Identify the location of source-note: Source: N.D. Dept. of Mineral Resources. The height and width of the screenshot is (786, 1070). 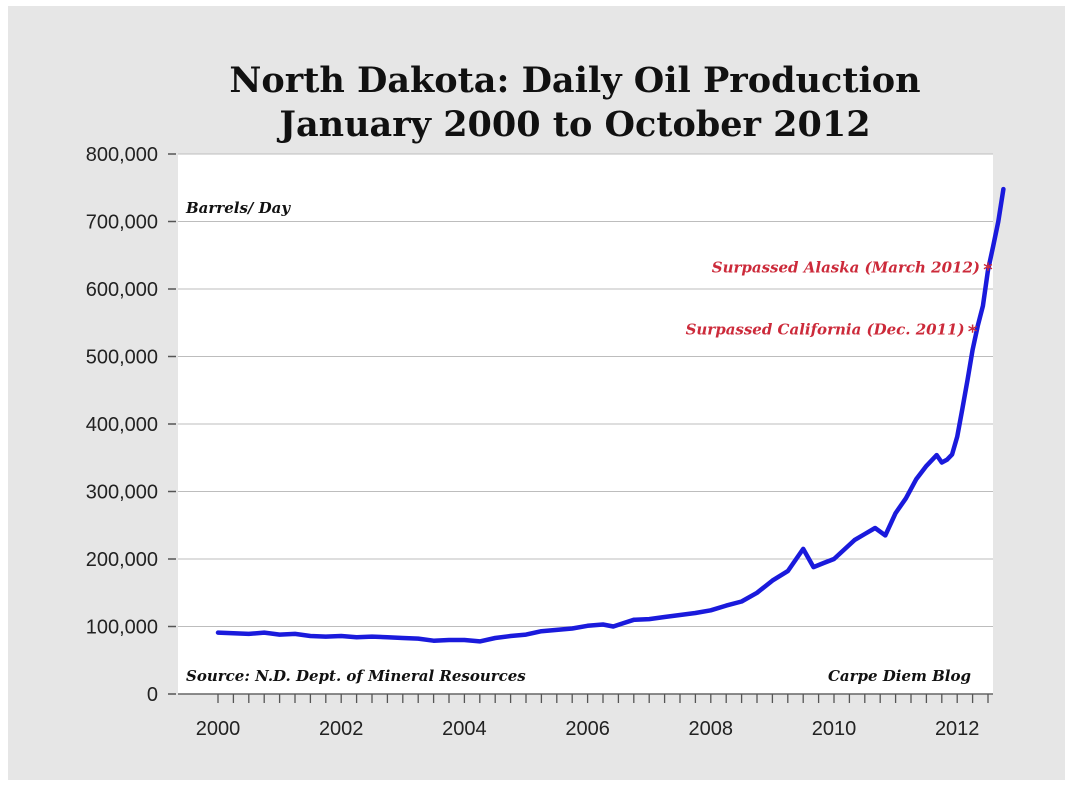
(356, 676).